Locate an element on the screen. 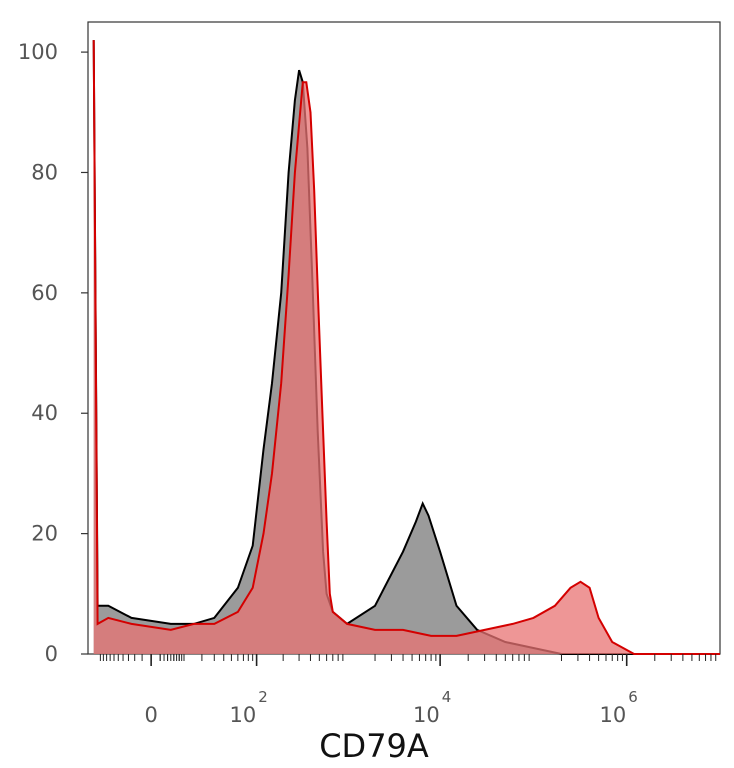 The width and height of the screenshot is (734, 768). x-tick-label: 10⁶ is located at coordinates (619, 707).